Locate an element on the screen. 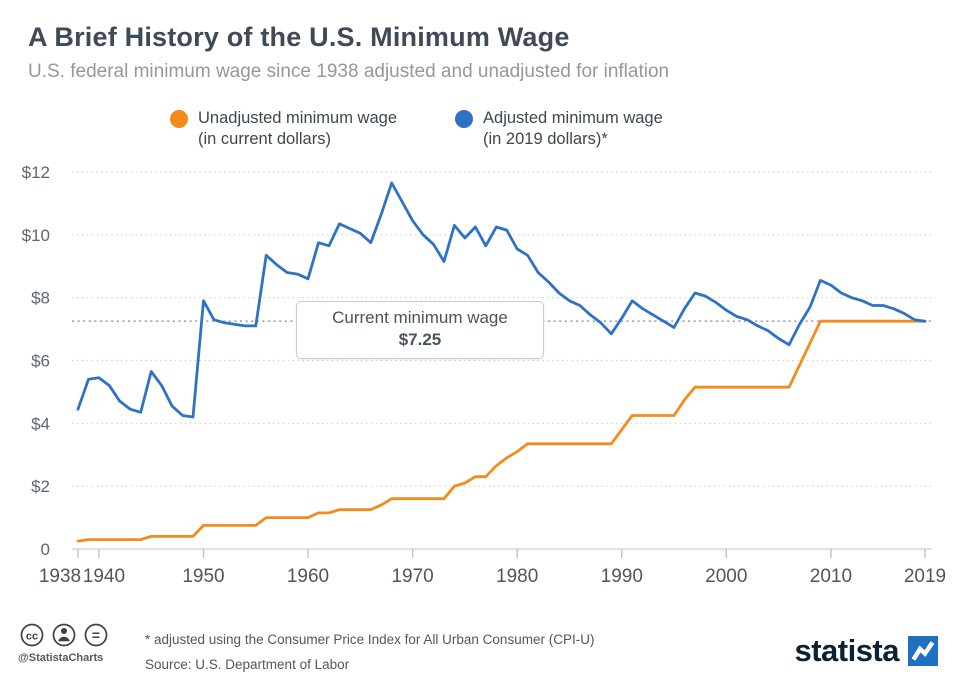 This screenshot has height=684, width=960. svg-text: 2010 is located at coordinates (831, 576).